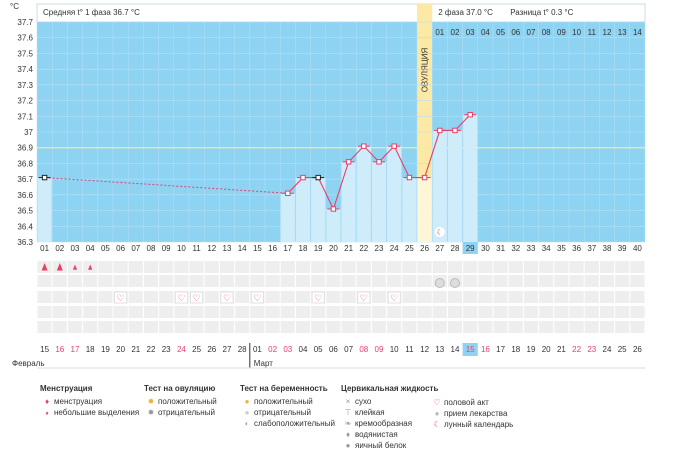 The width and height of the screenshot is (677, 470). Describe the element at coordinates (186, 412) in the screenshot. I see `legend-label: отрицательный` at that location.